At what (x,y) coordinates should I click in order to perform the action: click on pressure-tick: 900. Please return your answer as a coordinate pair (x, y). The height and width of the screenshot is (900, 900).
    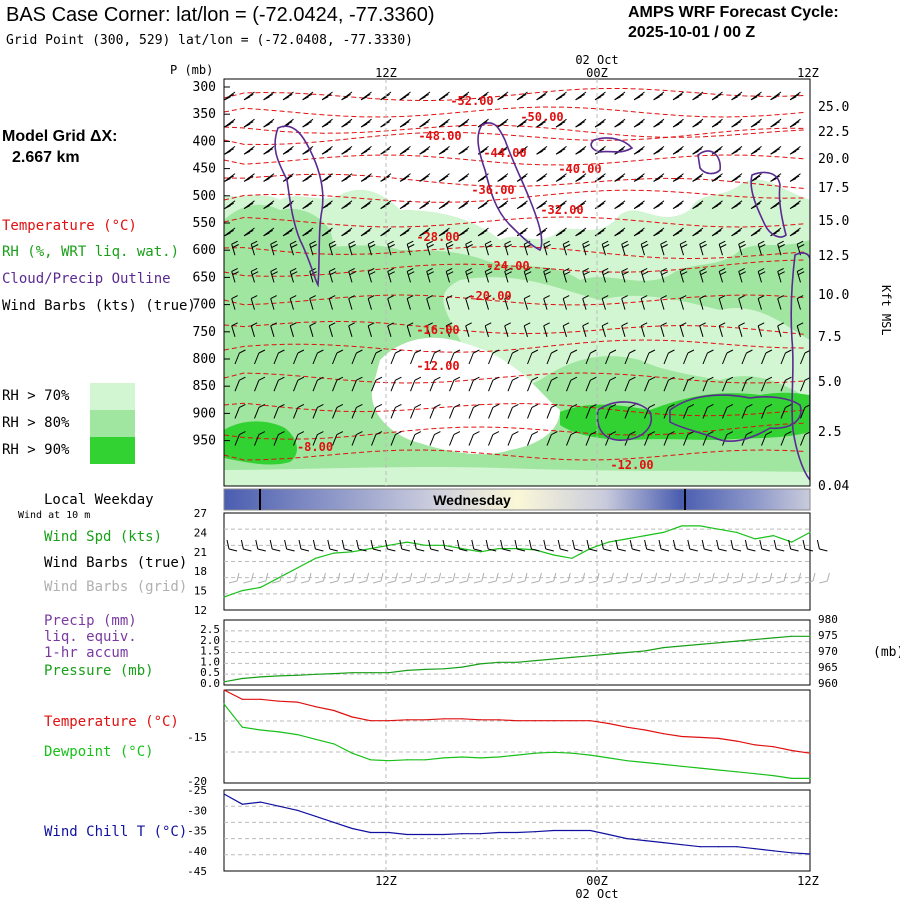
    Looking at the image, I should click on (204, 413).